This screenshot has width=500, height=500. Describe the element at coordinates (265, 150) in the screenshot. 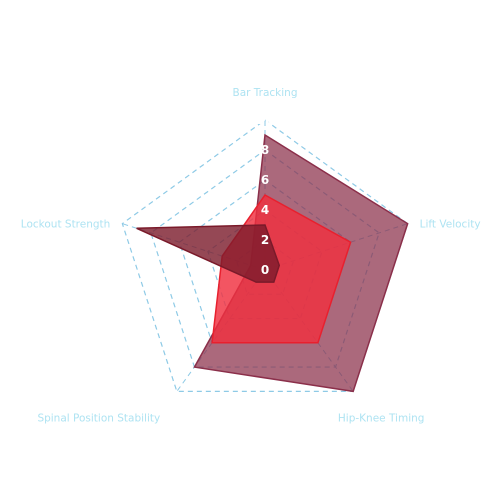

I see `tick-label: 8` at that location.